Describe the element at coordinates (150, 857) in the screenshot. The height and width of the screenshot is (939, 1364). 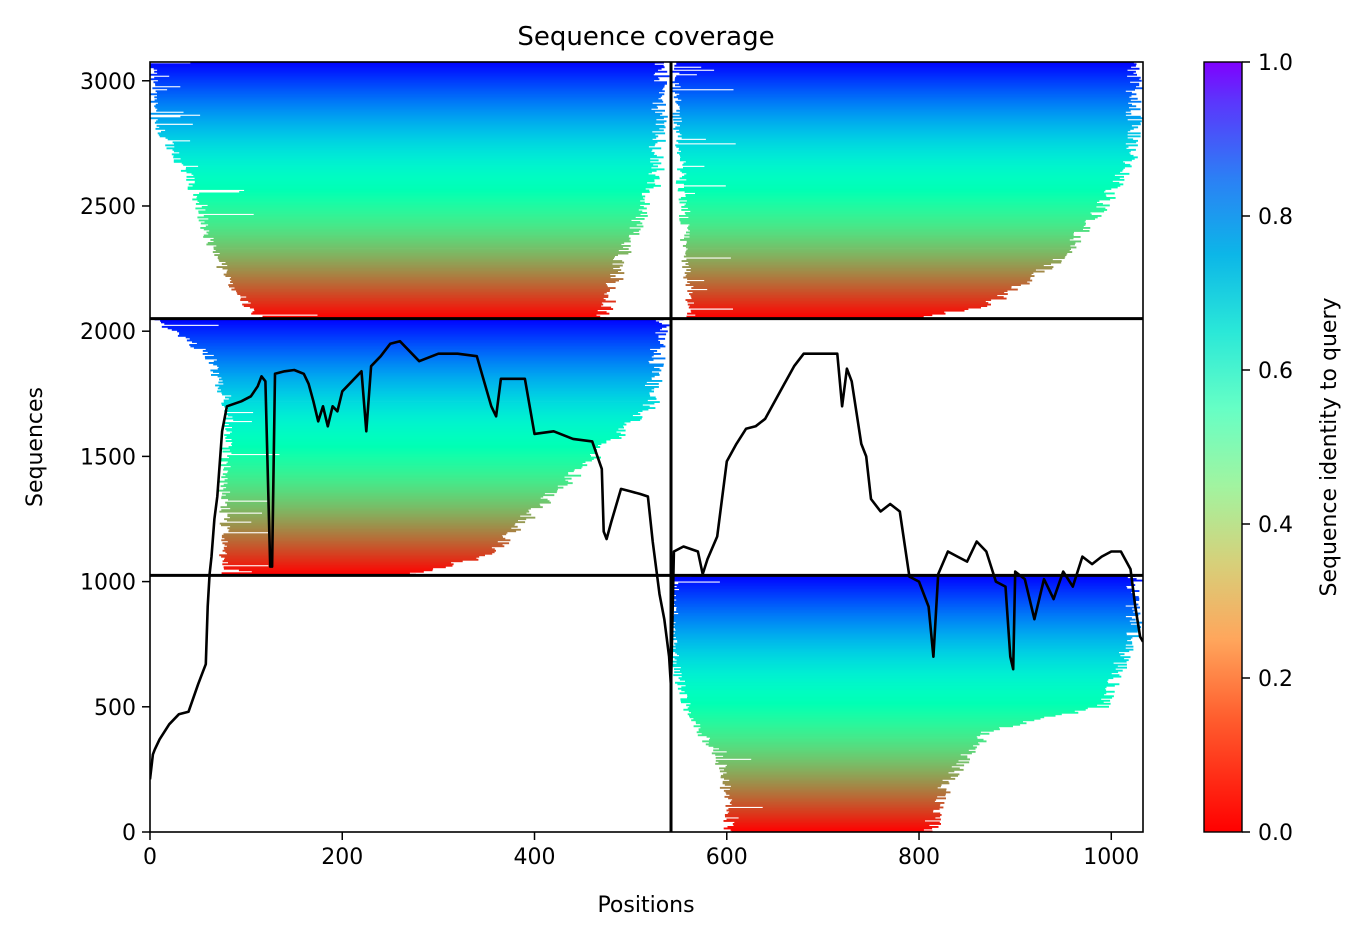
I see `x-tick-label-0: 0` at that location.